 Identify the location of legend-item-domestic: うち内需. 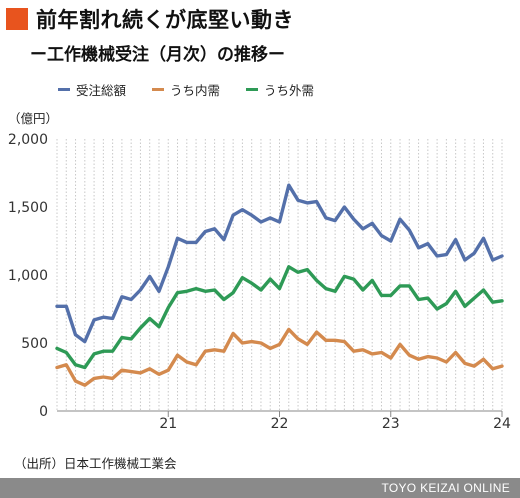
(186, 89).